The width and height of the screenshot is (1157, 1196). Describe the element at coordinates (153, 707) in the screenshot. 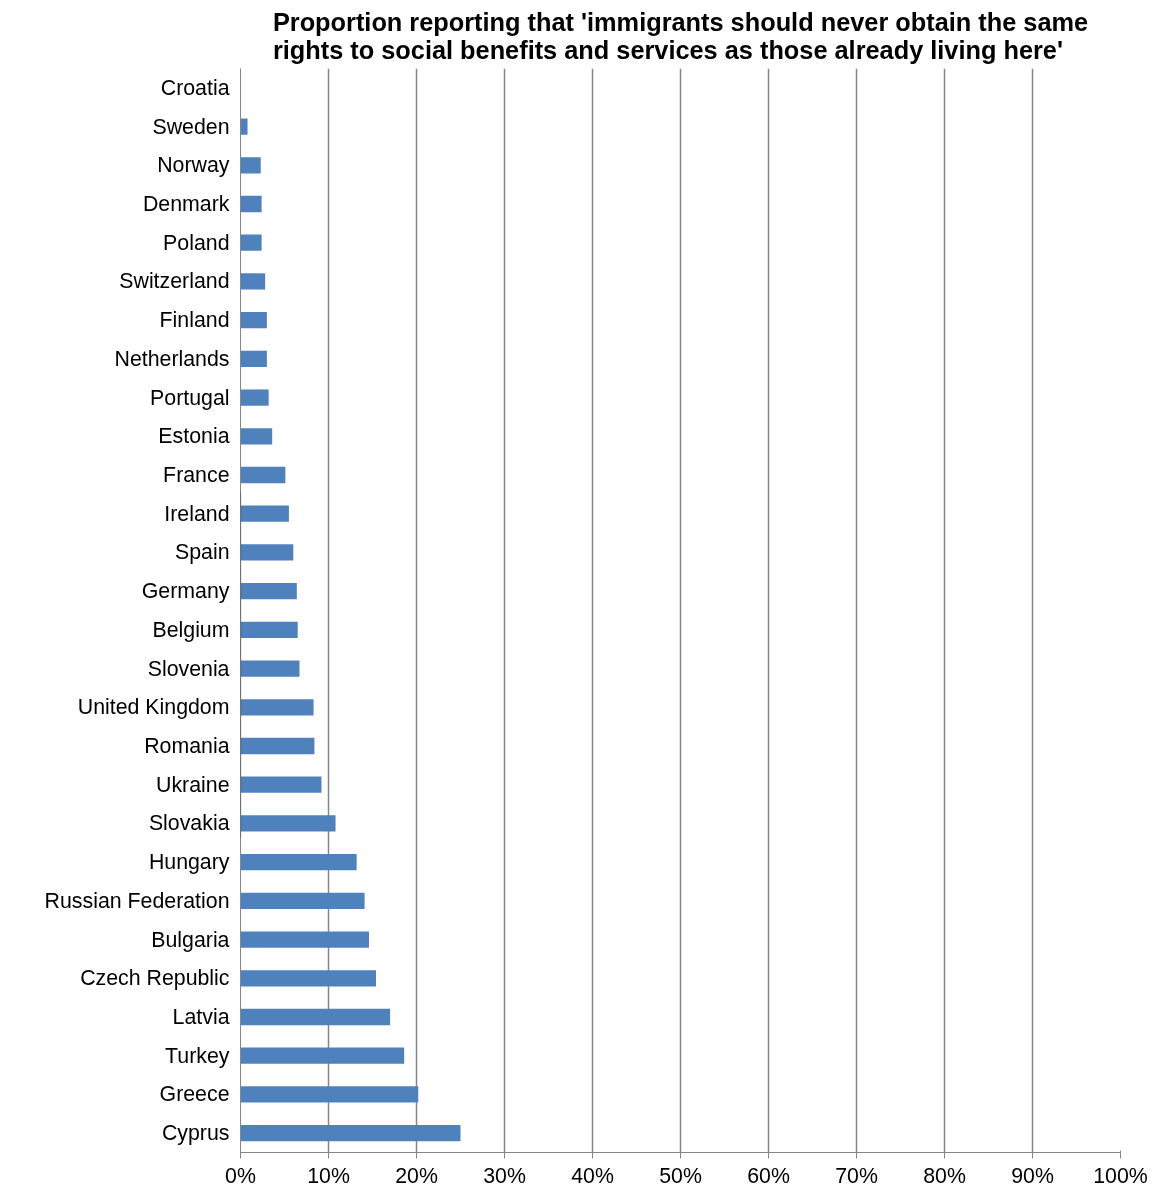

I see `y-tick-label: United Kingdom` at that location.